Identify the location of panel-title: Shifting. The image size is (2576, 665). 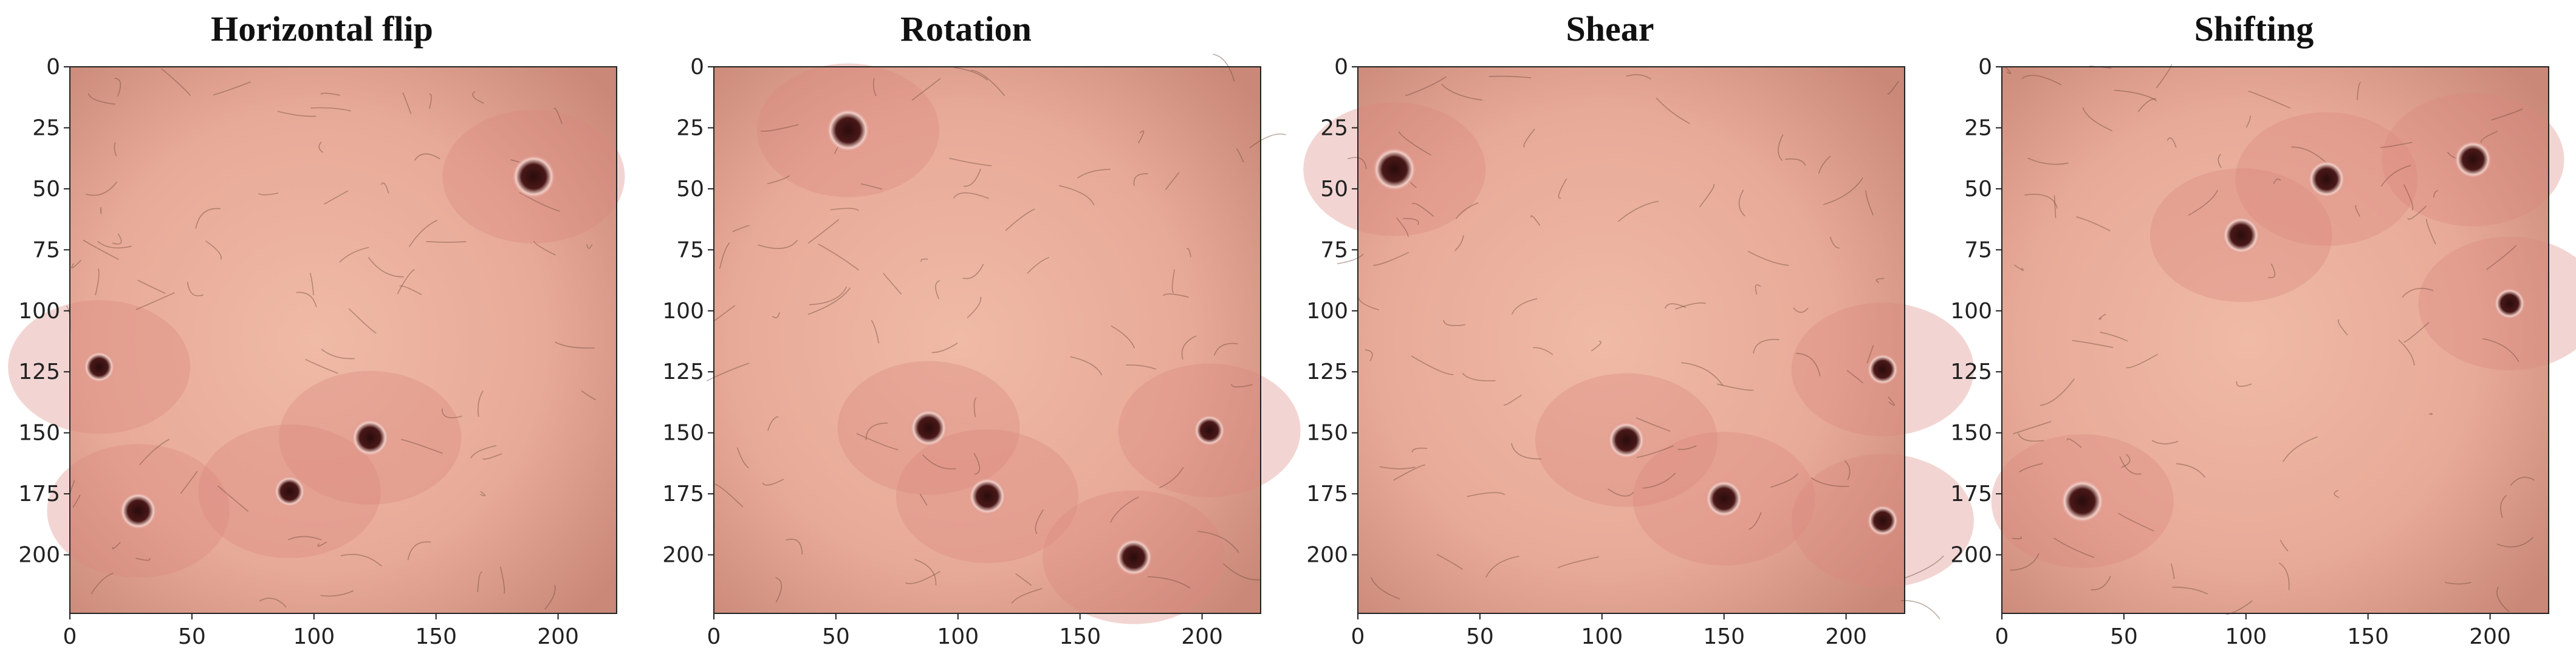
(2254, 29).